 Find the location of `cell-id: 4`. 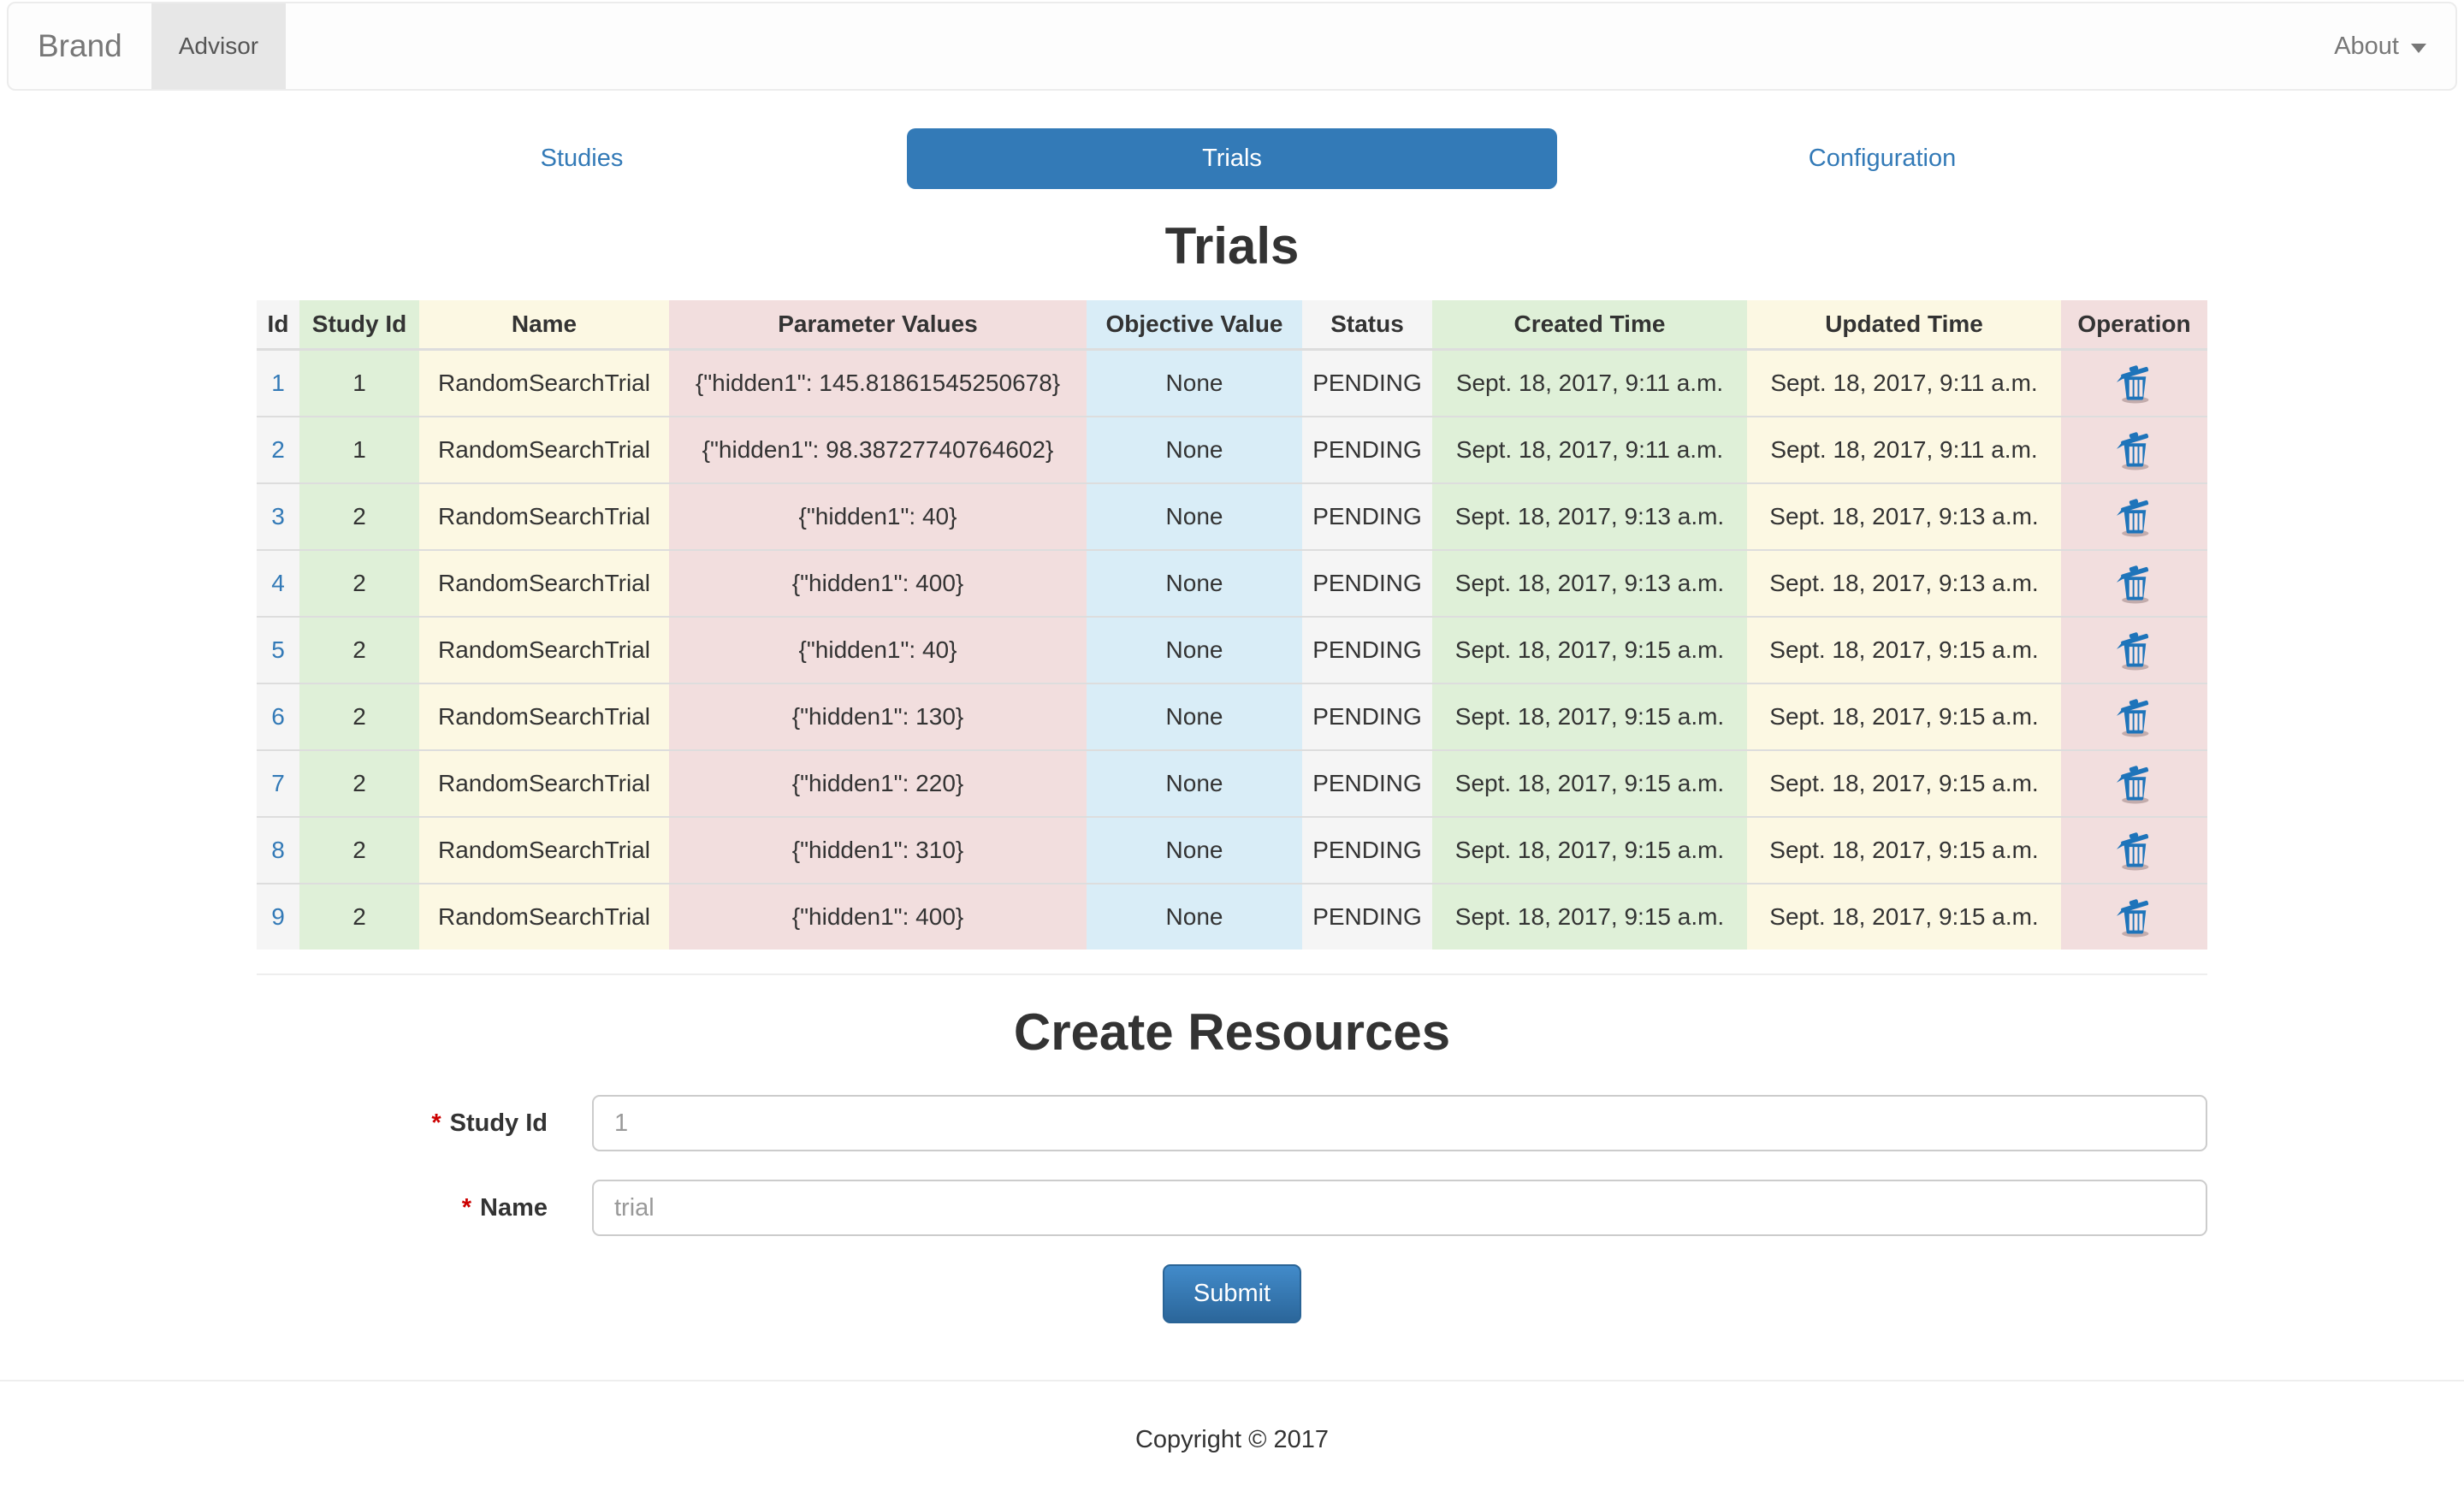

cell-id: 4 is located at coordinates (278, 583).